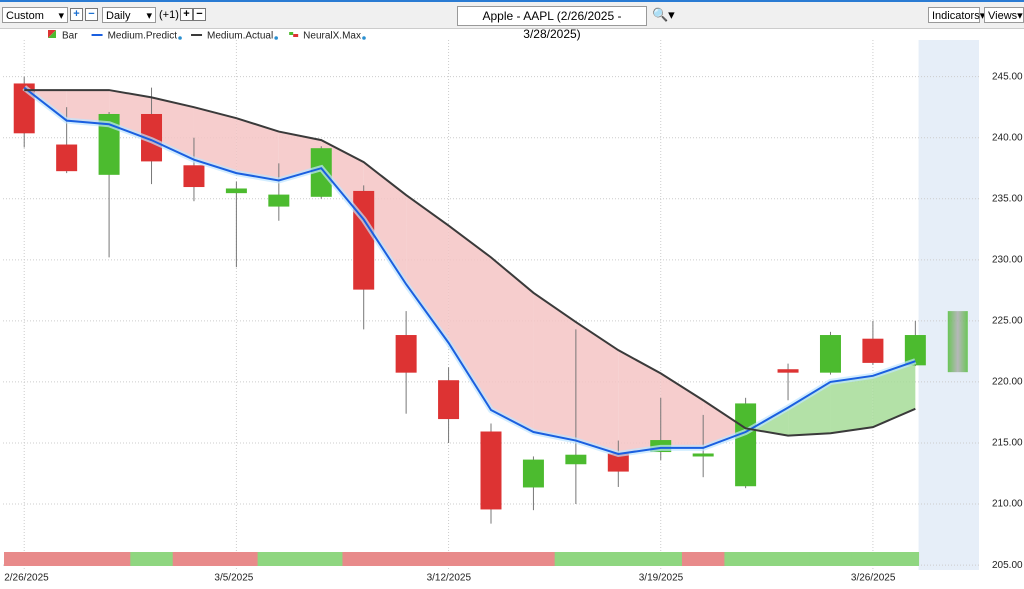  What do you see at coordinates (186, 14) in the screenshot?
I see `offset-plus: +` at bounding box center [186, 14].